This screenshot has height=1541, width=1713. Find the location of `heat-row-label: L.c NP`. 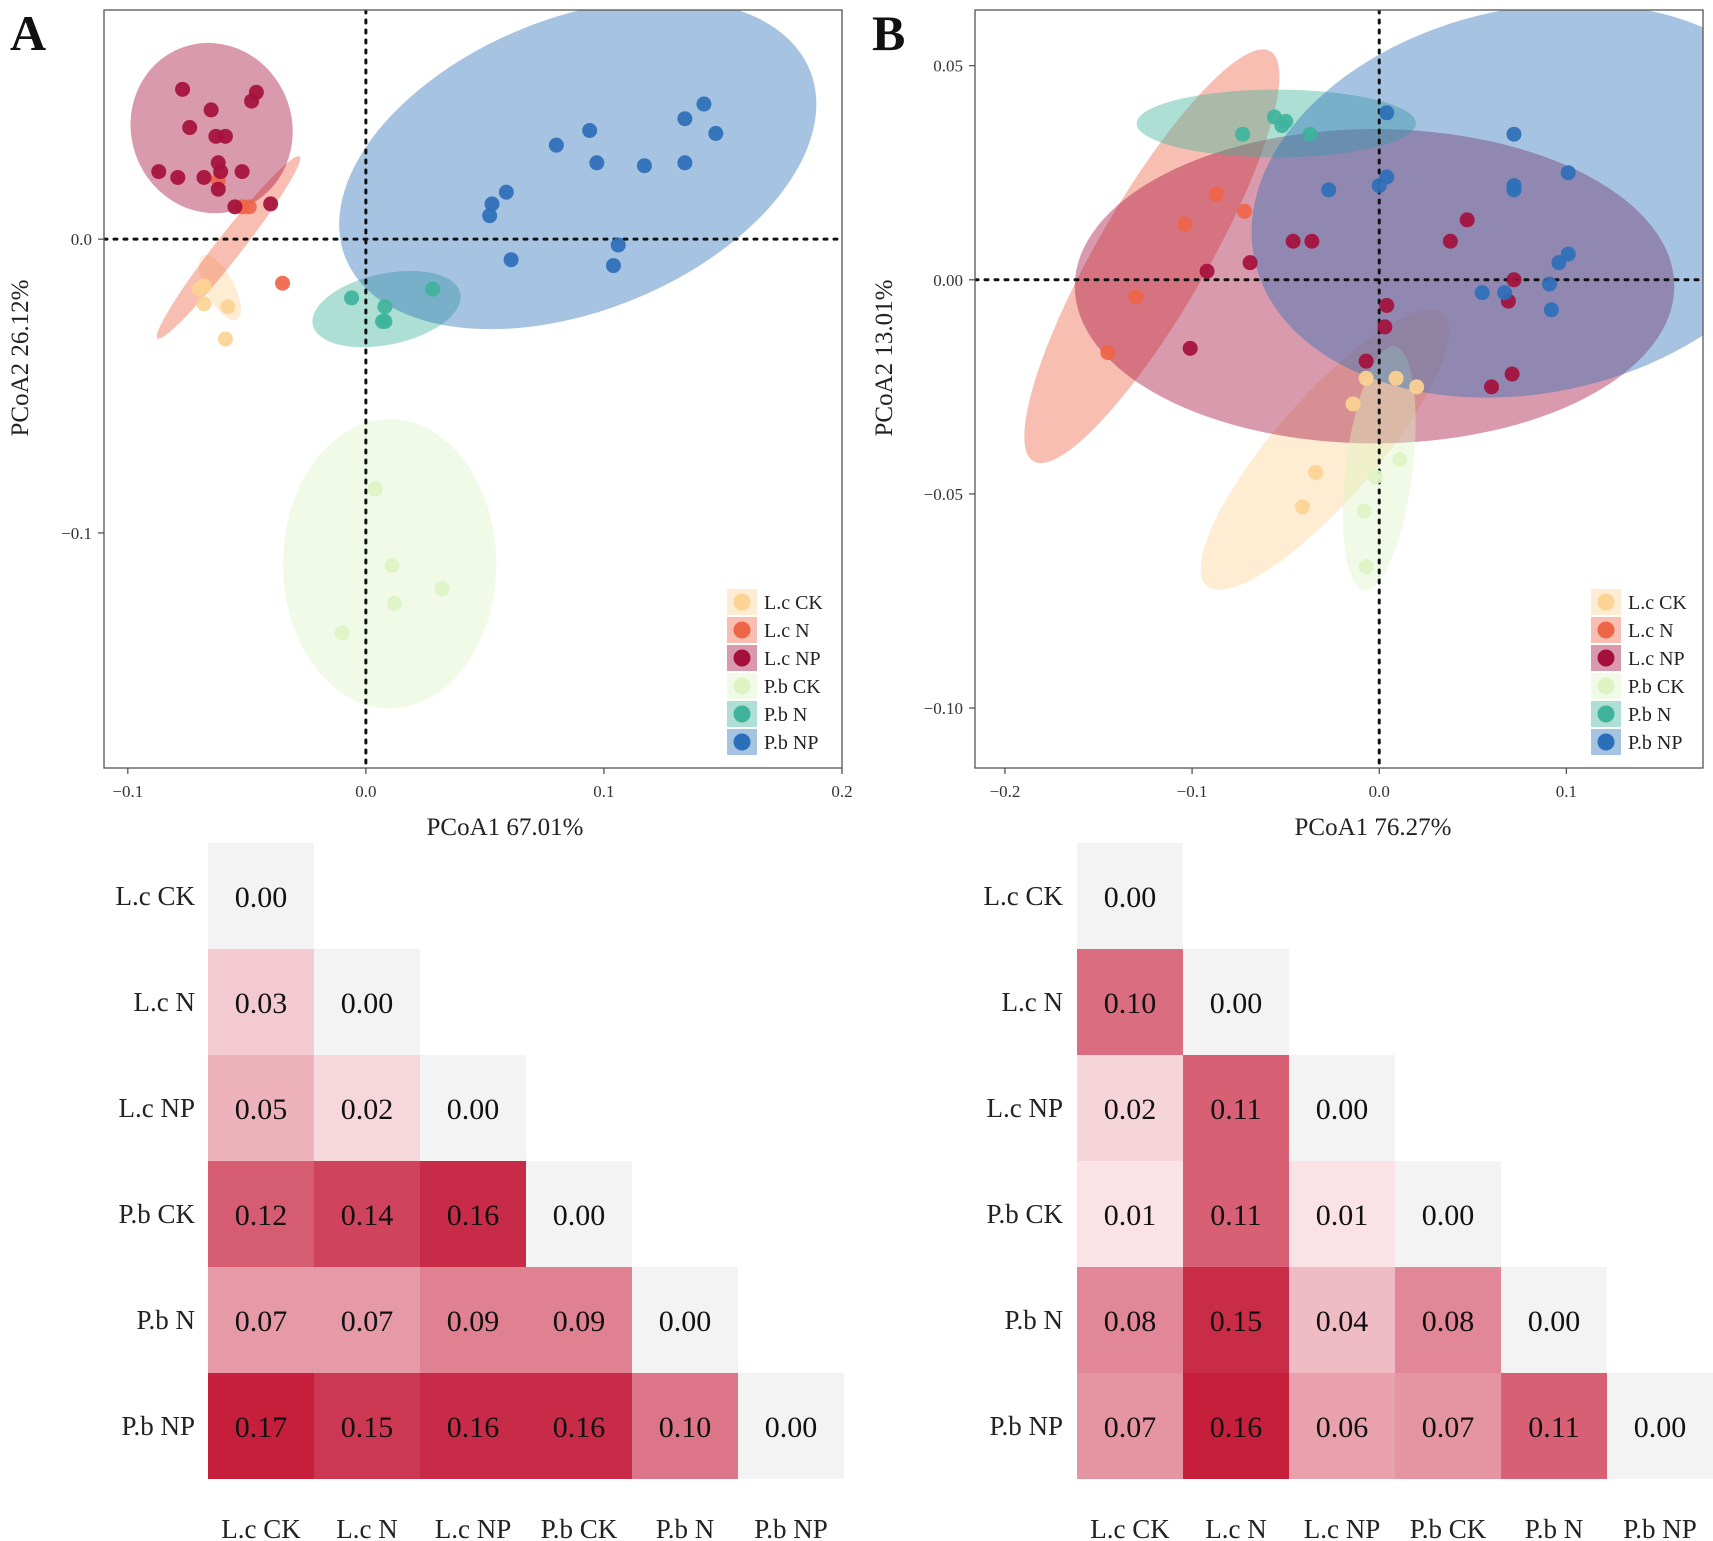

heat-row-label: L.c NP is located at coordinates (1025, 1108).